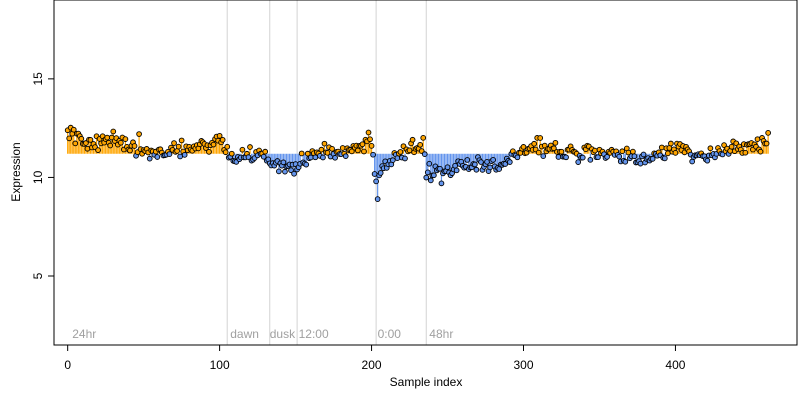  Describe the element at coordinates (84, 334) in the screenshot. I see `phase-label: 24hr` at that location.